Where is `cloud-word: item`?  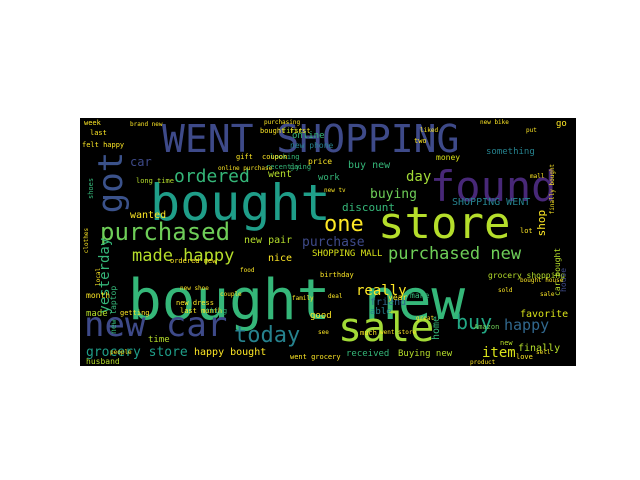 cloud-word: item is located at coordinates (499, 353).